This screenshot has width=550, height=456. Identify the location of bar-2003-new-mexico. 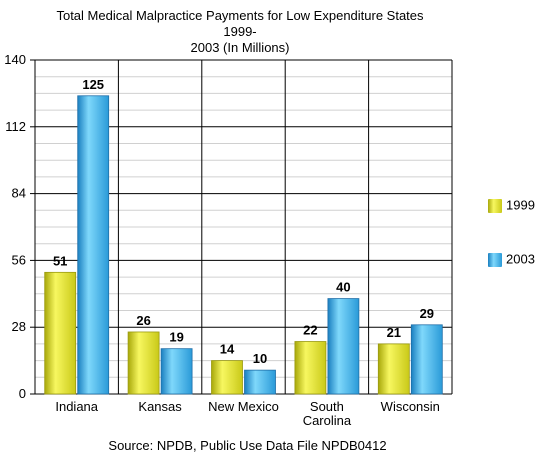
(260, 382).